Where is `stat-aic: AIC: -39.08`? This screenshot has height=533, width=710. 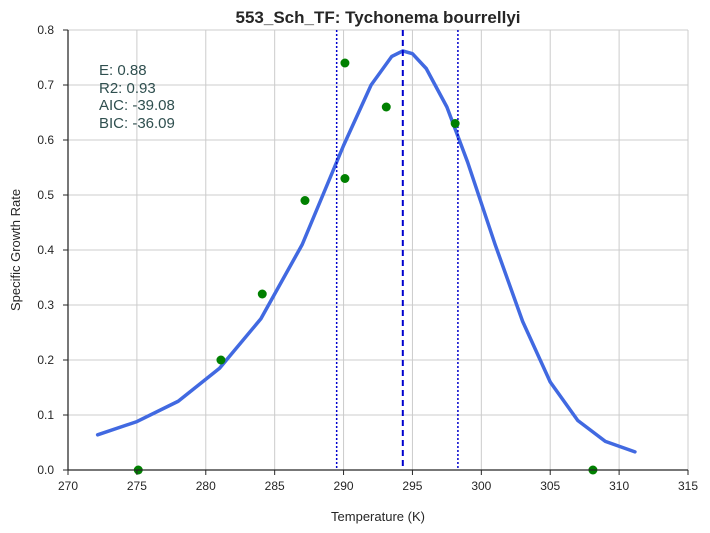 stat-aic: AIC: -39.08 is located at coordinates (137, 105).